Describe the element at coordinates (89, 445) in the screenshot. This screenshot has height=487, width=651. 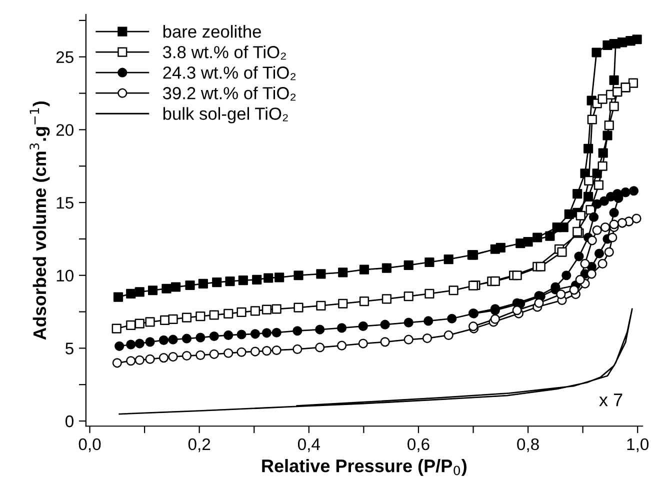
I see `x-tick-label: 0,0` at that location.